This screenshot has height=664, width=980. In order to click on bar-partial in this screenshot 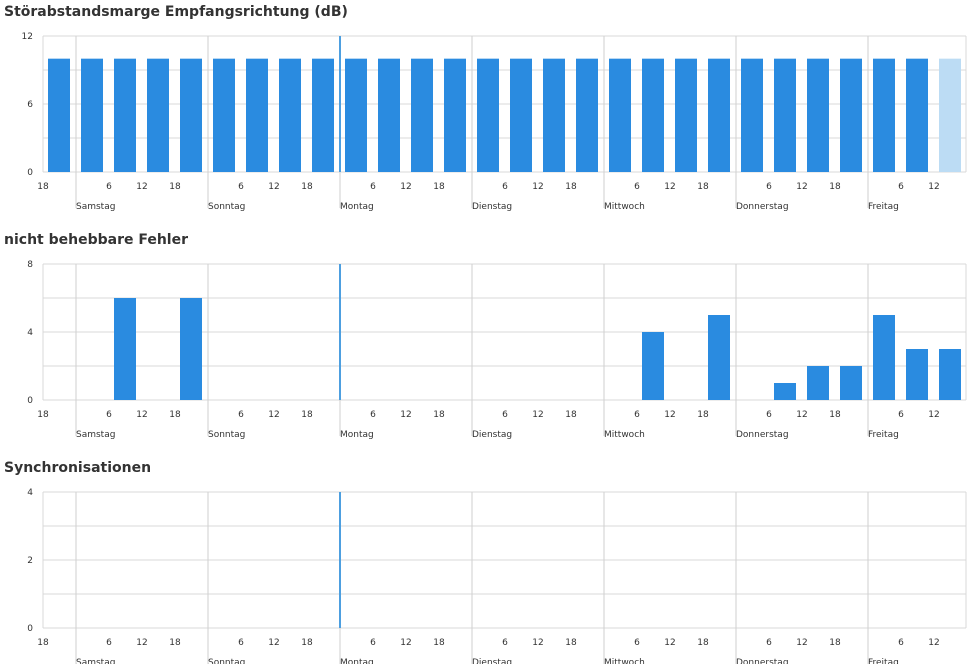, I will do `click(950, 115)`.